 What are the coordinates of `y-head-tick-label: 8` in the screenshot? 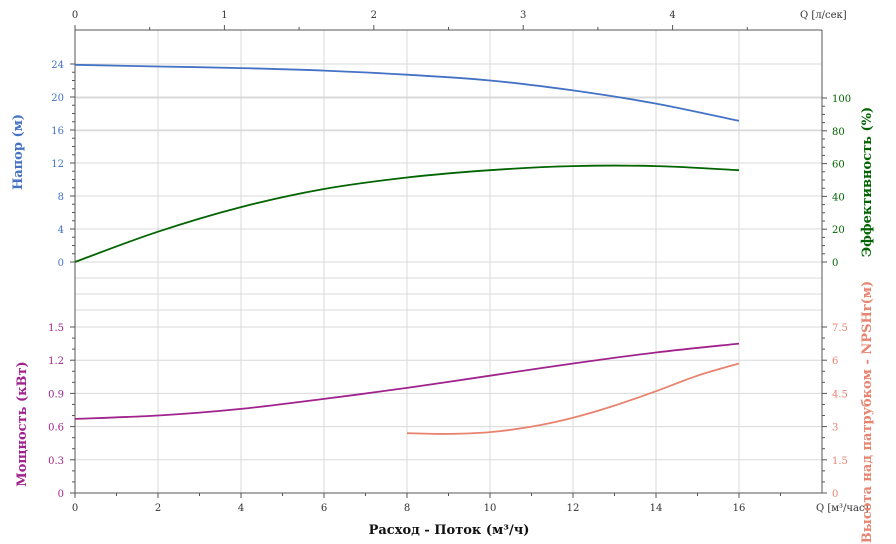 It's located at (61, 197).